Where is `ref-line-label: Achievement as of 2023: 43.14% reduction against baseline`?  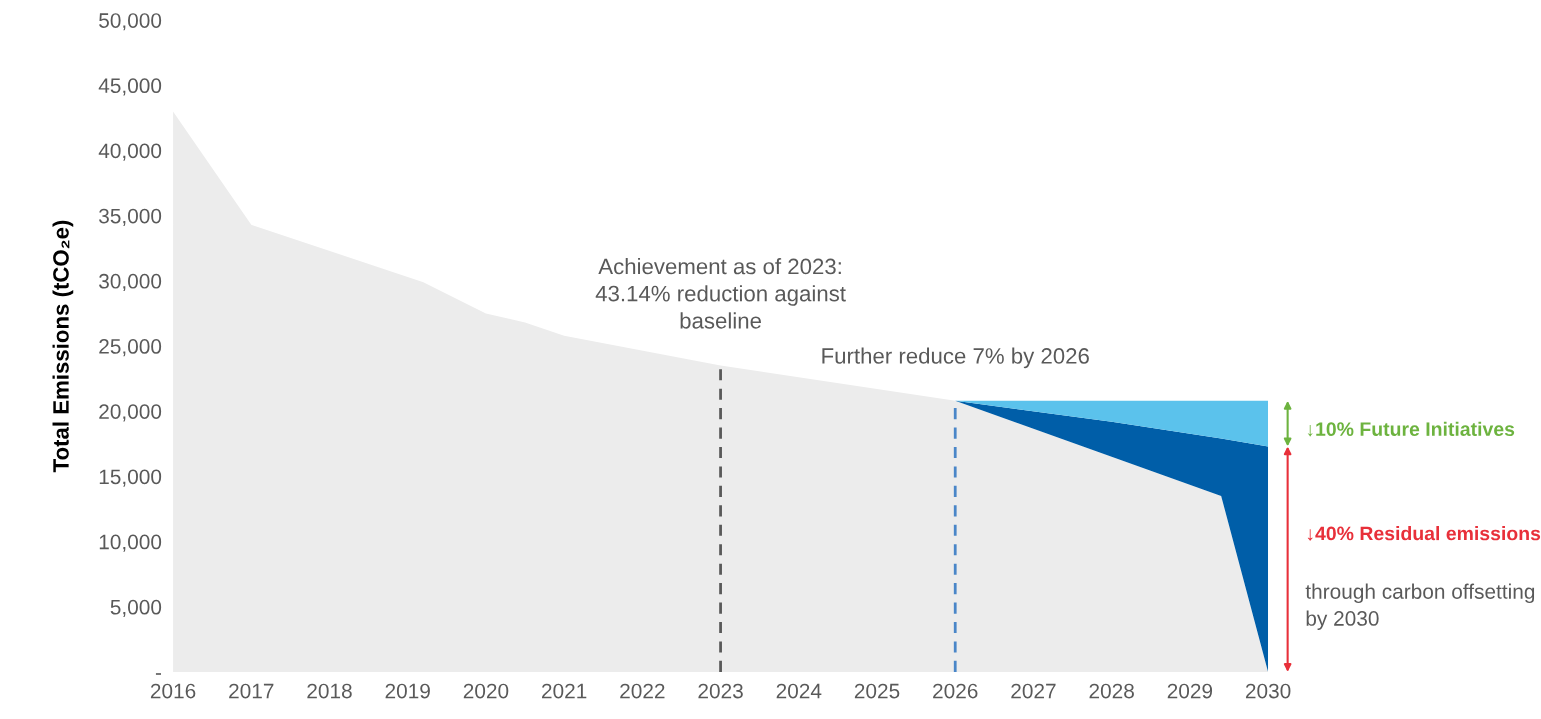
ref-line-label: Achievement as of 2023: 43.14% reduction against baseline is located at coordinates (720, 293).